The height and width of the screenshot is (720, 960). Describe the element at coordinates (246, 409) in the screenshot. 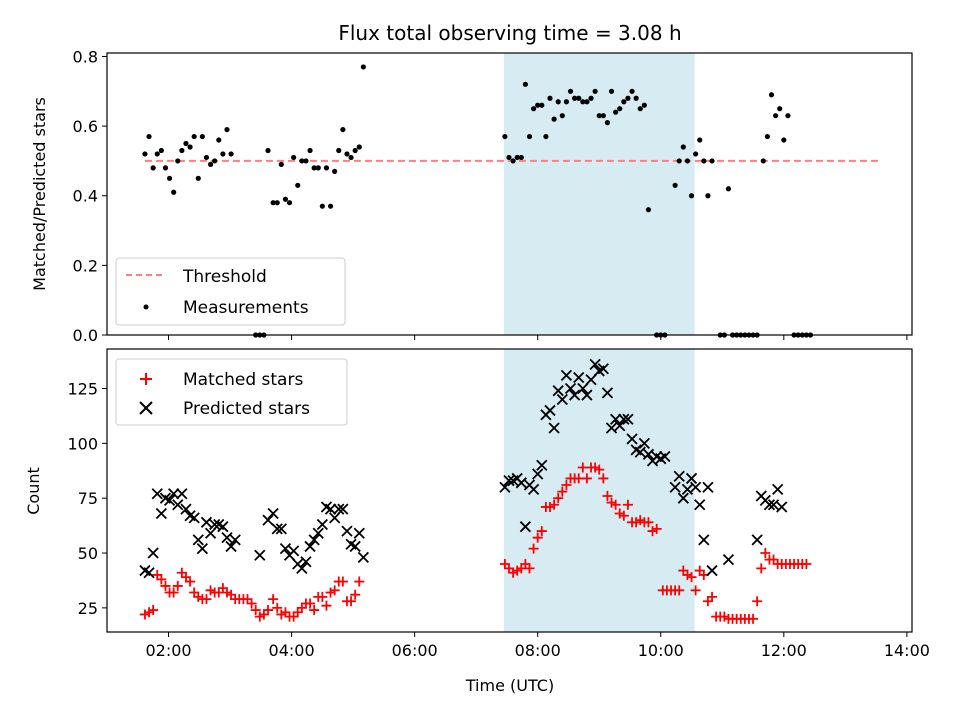

I see `predicted-legend-label: Predicted stars` at that location.